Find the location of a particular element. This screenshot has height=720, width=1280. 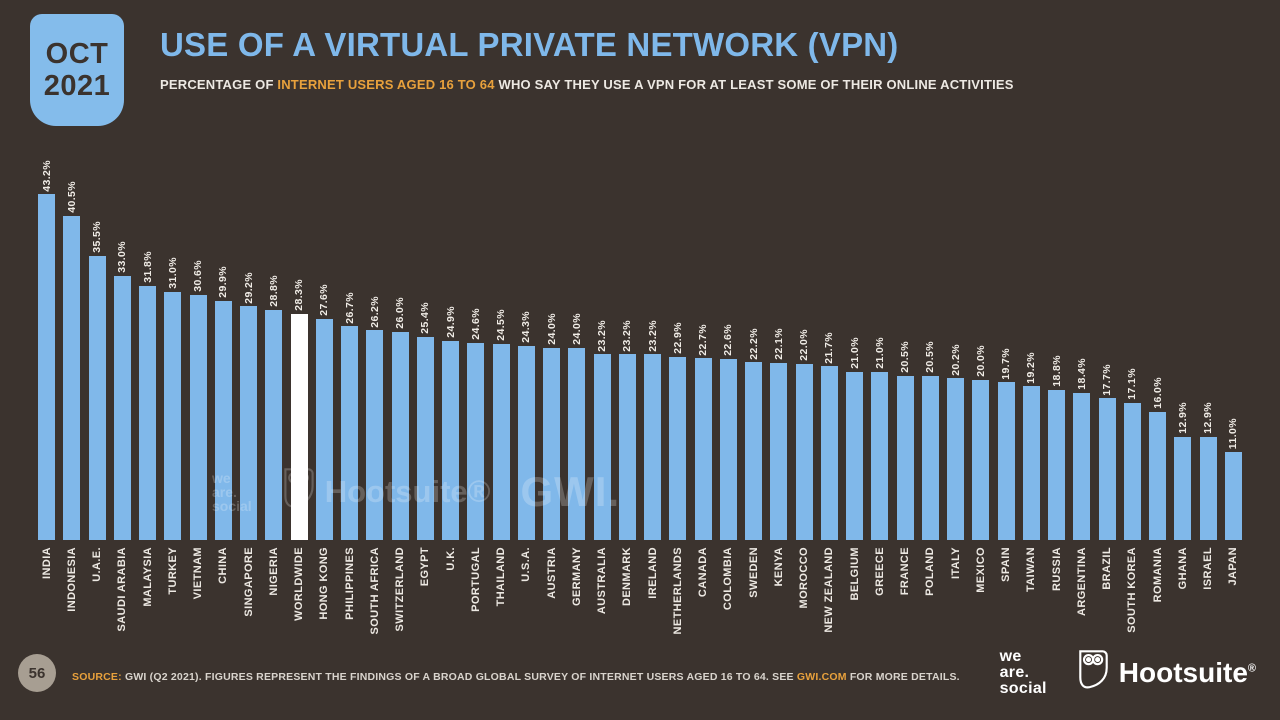

bar-column: 35.5% is located at coordinates (97, 380).